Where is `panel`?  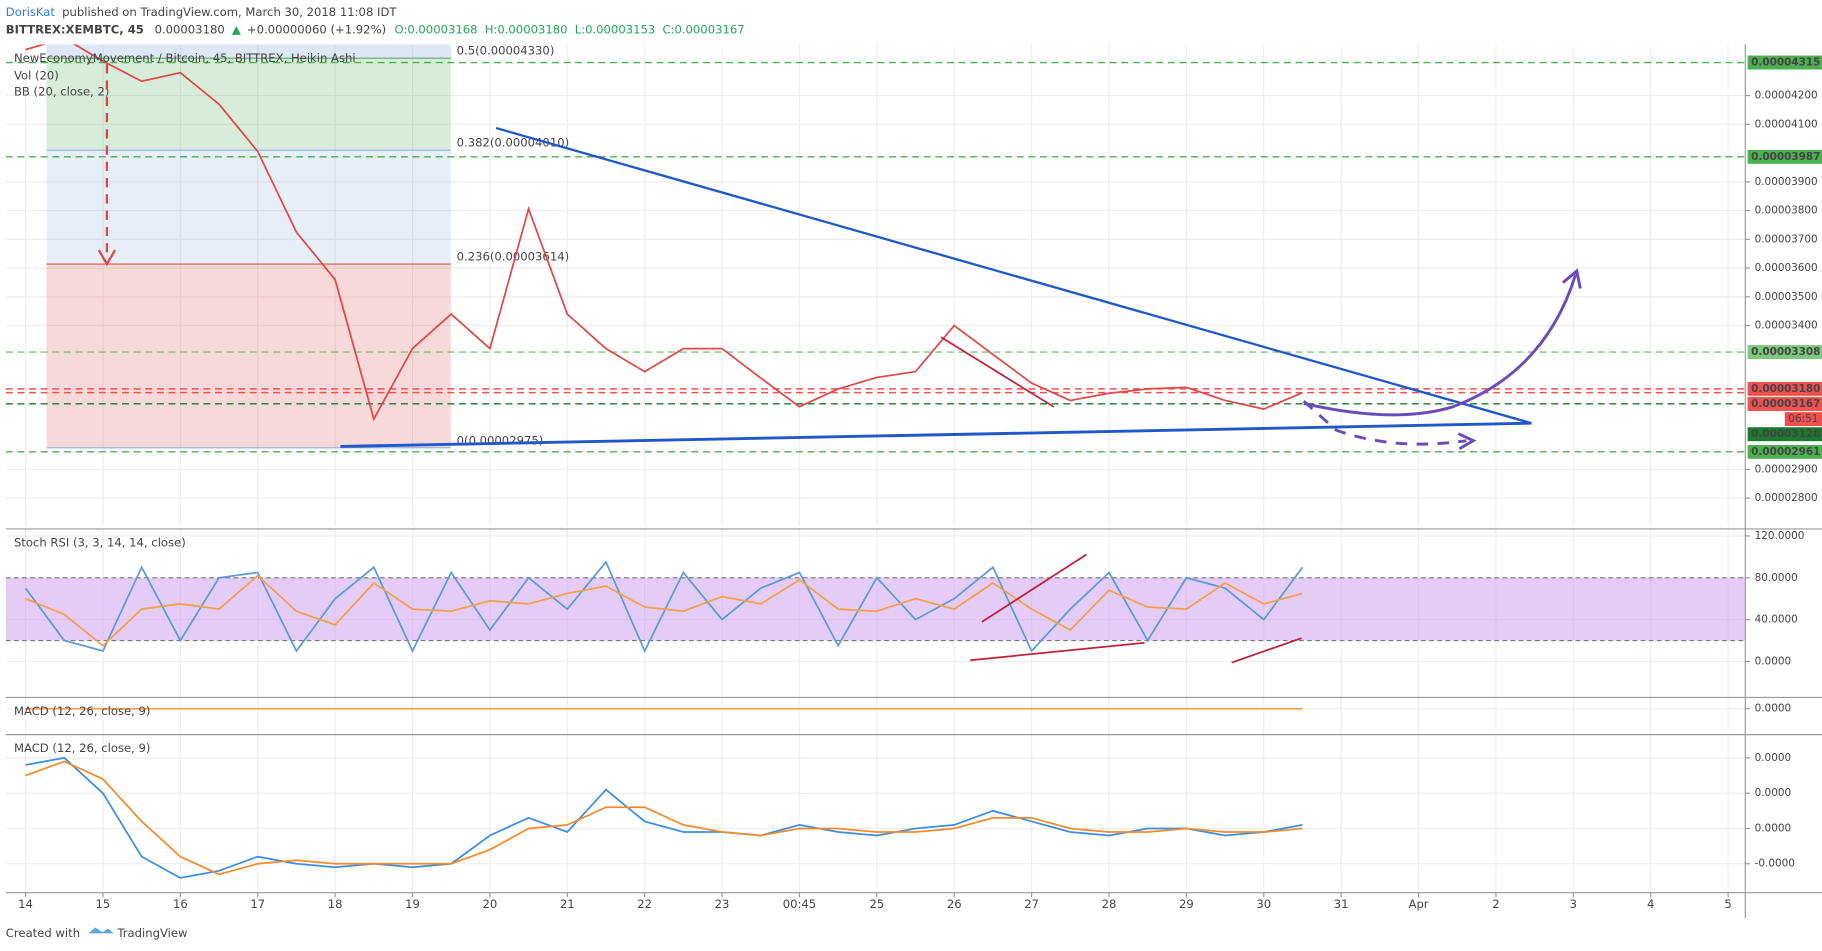 panel is located at coordinates (875, 716).